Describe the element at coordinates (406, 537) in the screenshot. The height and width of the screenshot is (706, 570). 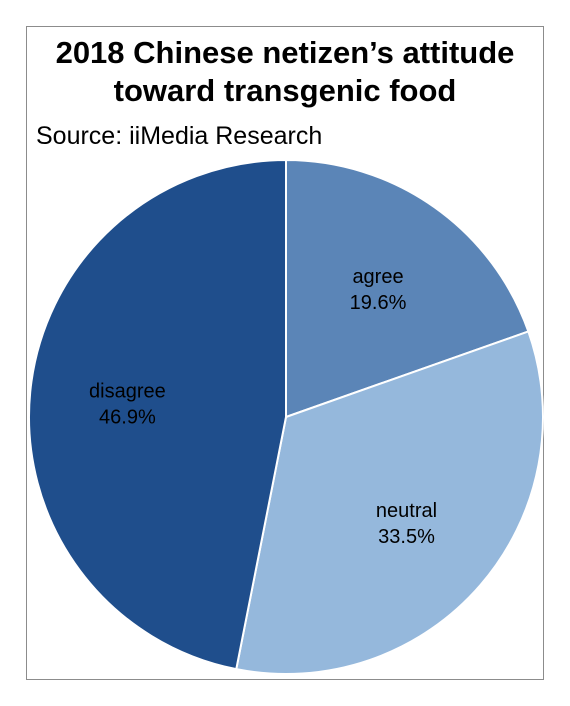
I see `pie-value-neutral: 33.5%` at that location.